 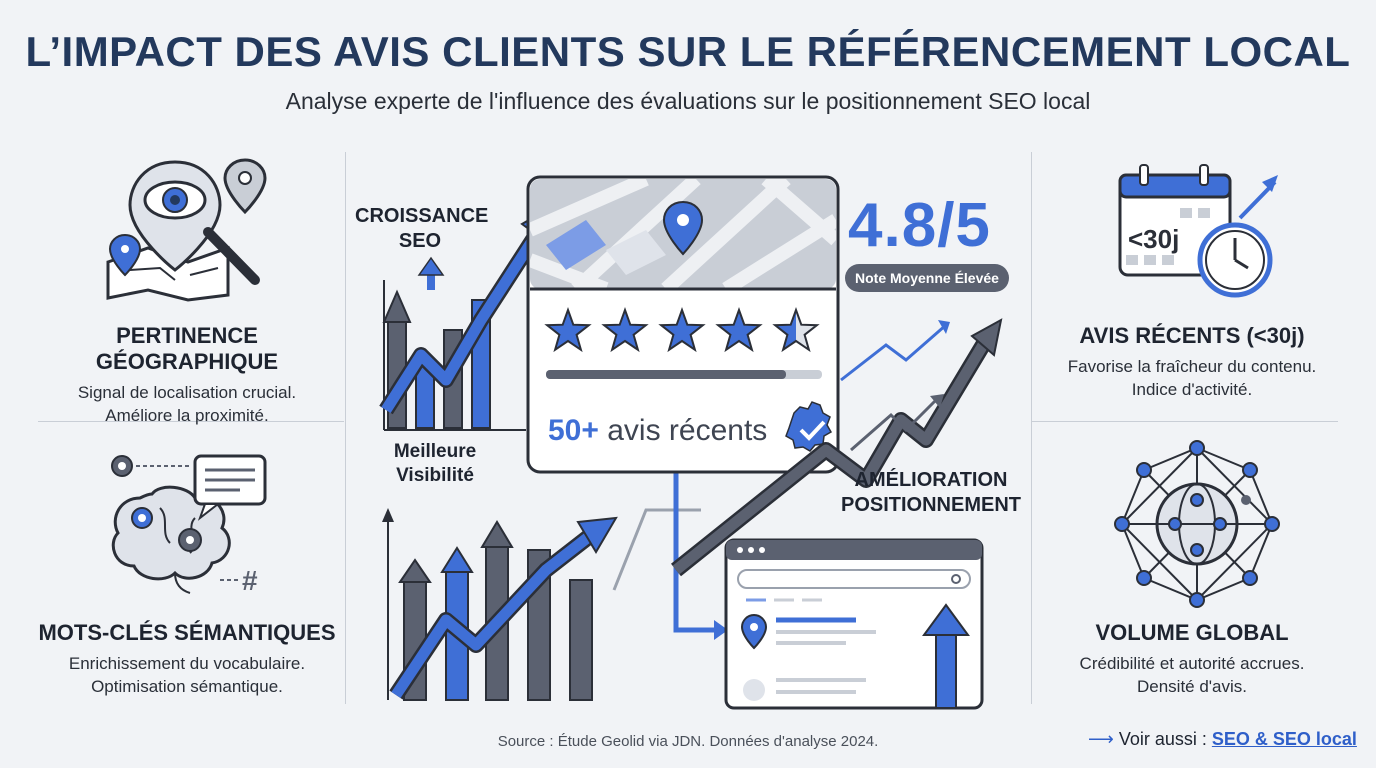 I want to click on feature-recent-title: AVIS RÉCENTS (<30j), so click(x=1192, y=335).